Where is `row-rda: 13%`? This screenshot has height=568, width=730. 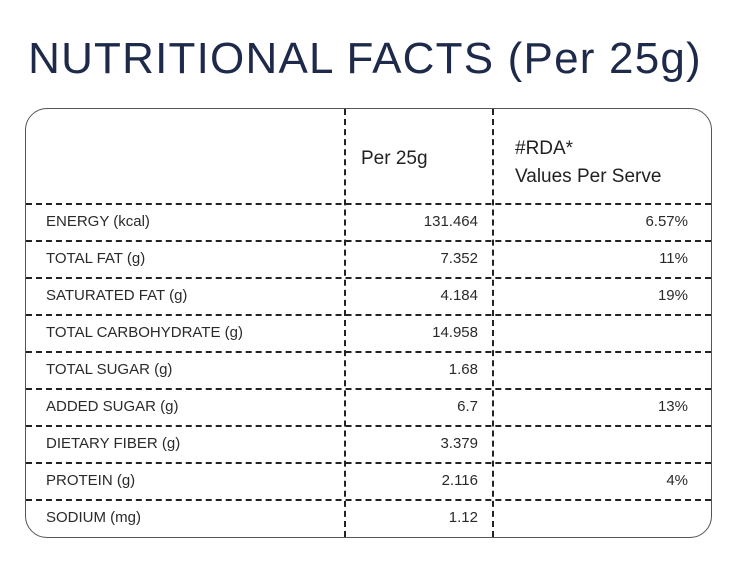 row-rda: 13% is located at coordinates (672, 406).